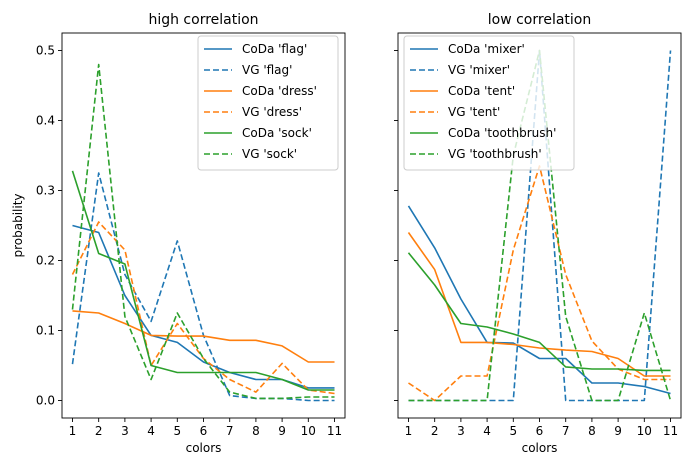  What do you see at coordinates (45, 401) in the screenshot?
I see `y-tick-label: 0.0` at bounding box center [45, 401].